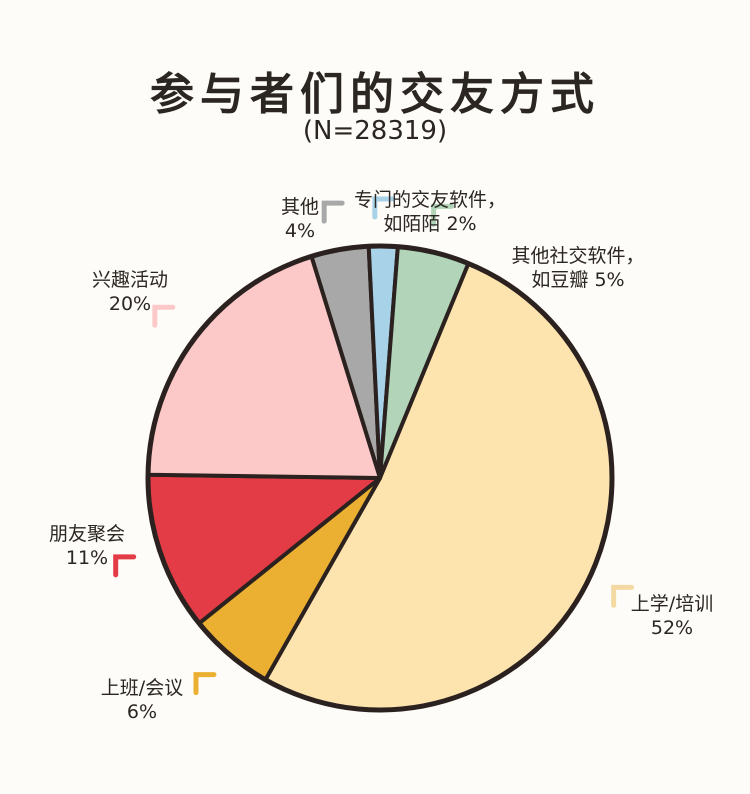  I want to click on slice-dating-app-marker, so click(384, 208).